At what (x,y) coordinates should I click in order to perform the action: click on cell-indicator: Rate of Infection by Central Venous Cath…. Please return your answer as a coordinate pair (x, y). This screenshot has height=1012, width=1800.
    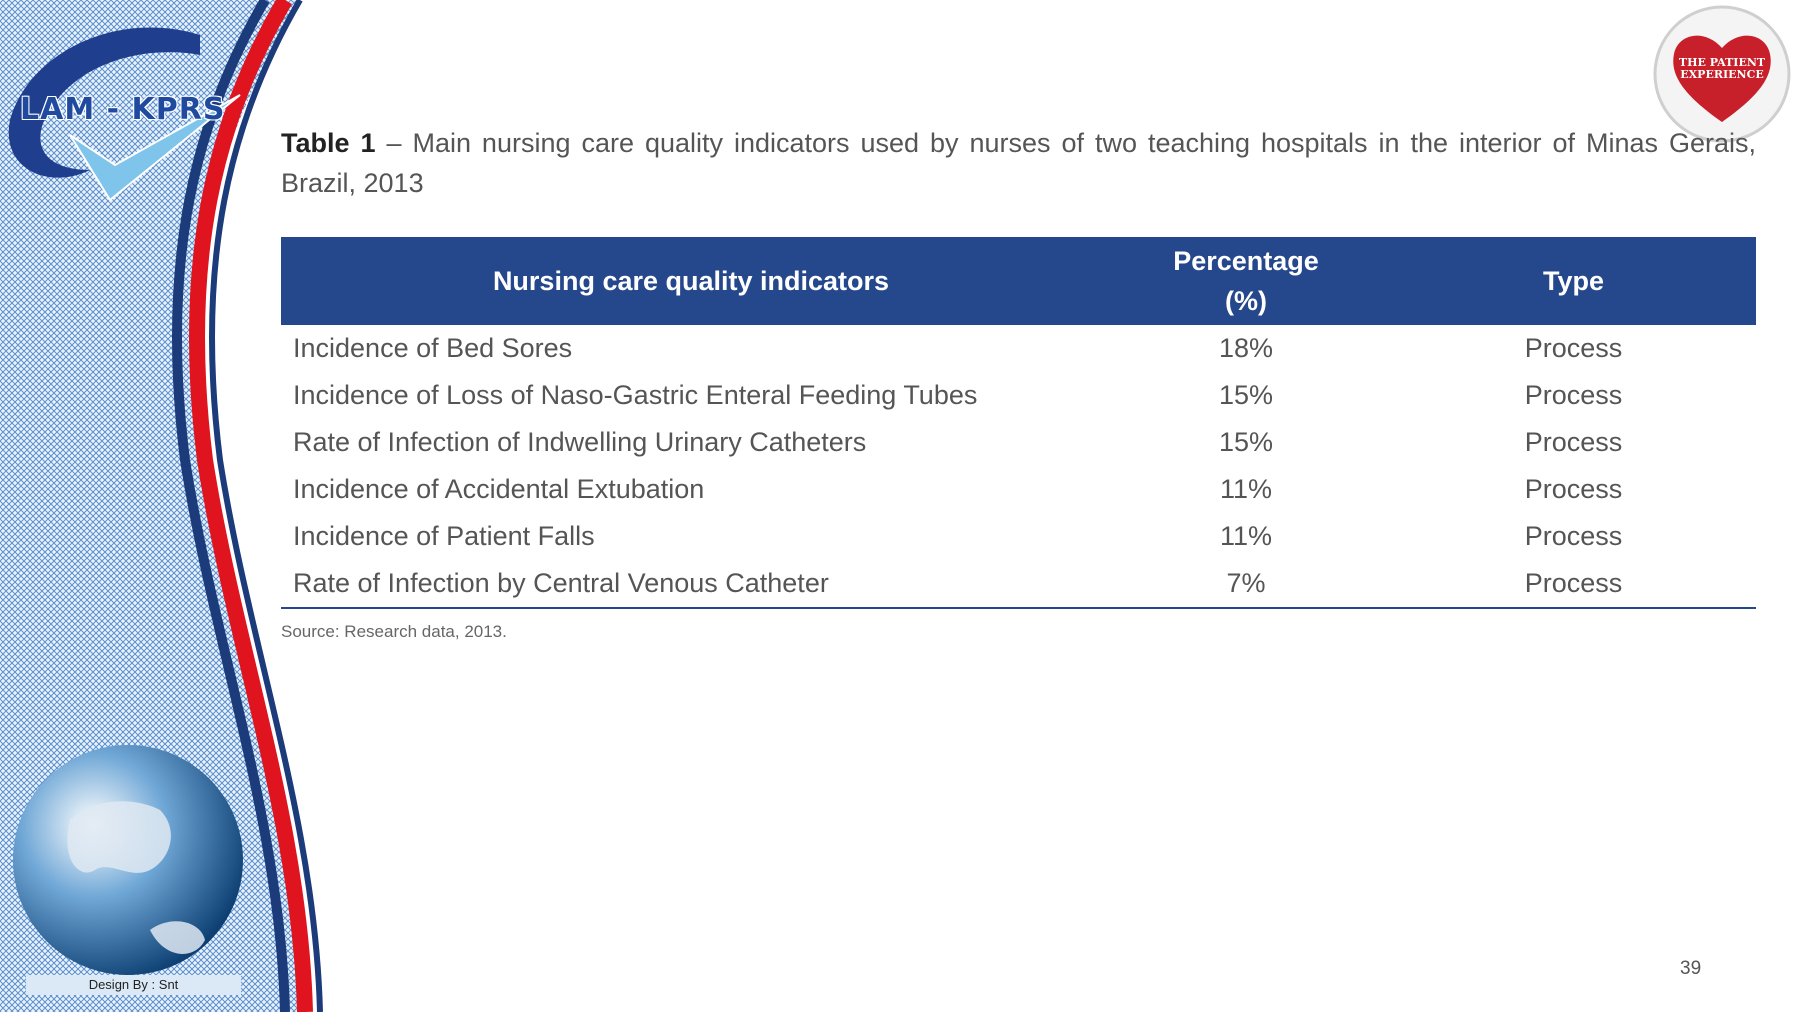
    Looking at the image, I should click on (691, 584).